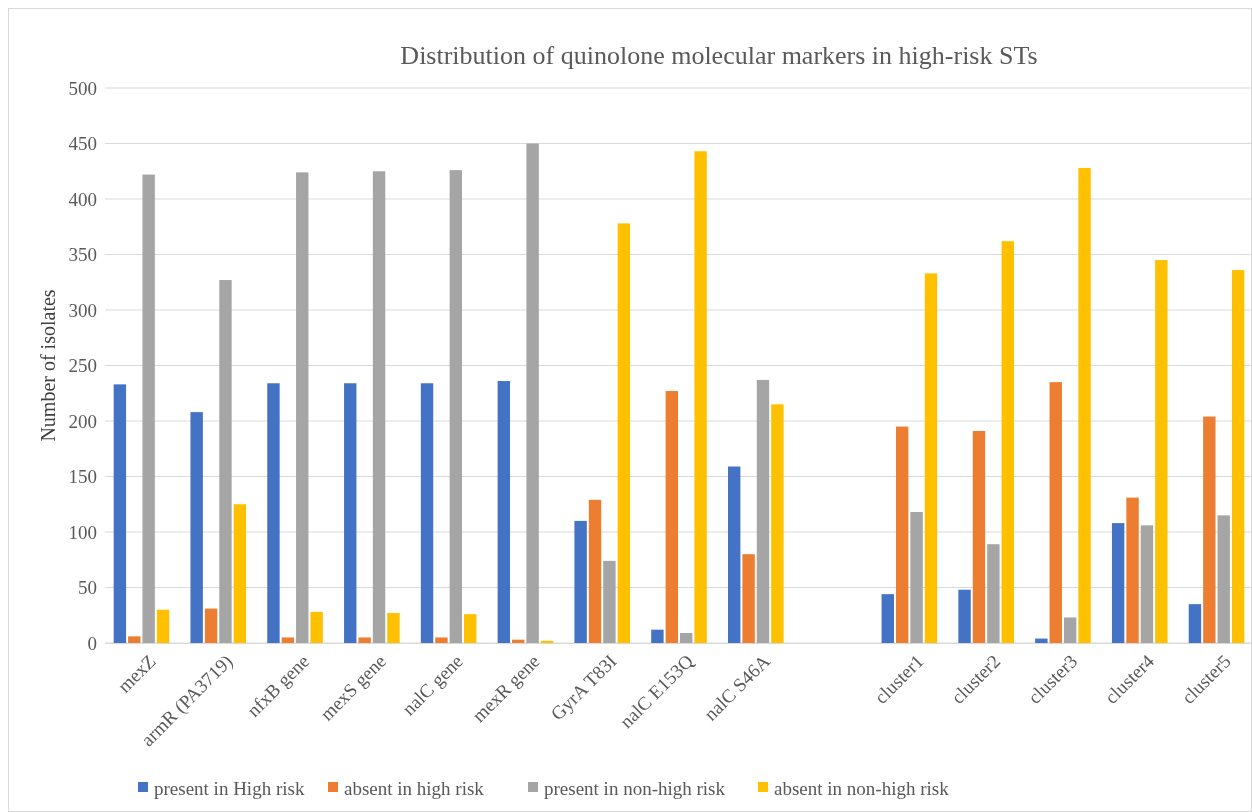 The height and width of the screenshot is (812, 1252). Describe the element at coordinates (862, 788) in the screenshot. I see `legend-label: absent in non-high risk` at that location.